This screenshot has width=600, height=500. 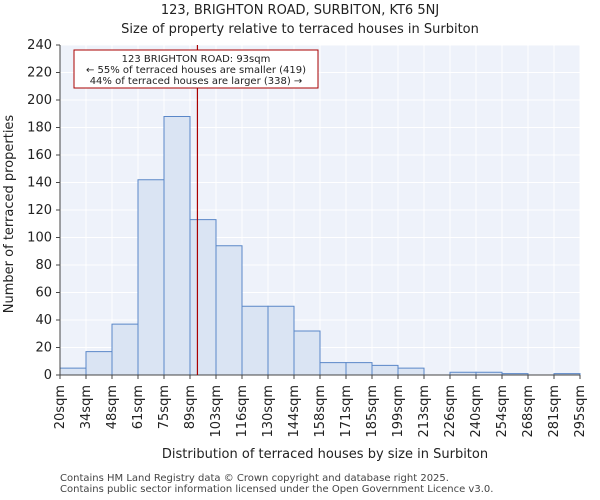 I want to click on y-tick-label: 140, so click(x=39, y=183).